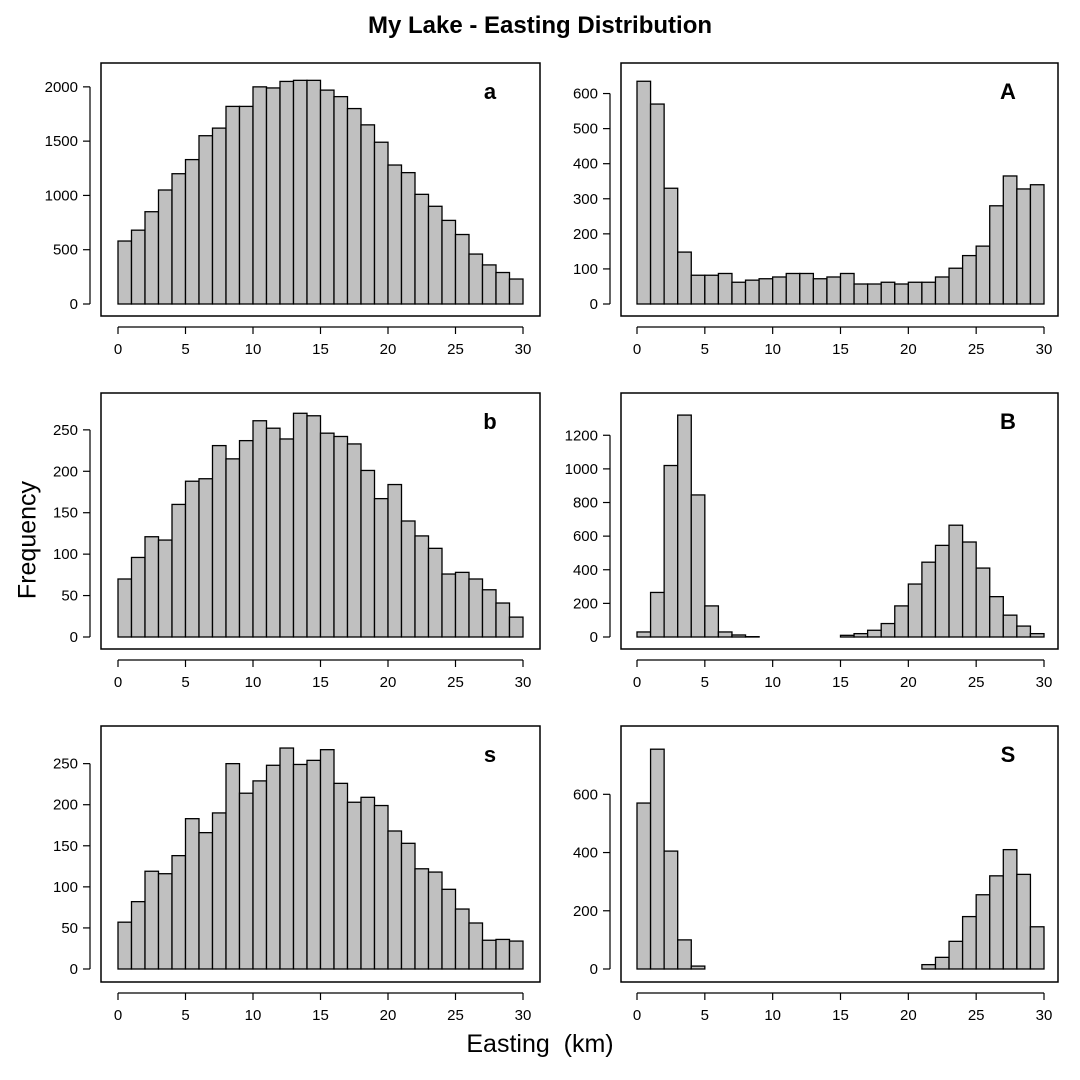 The height and width of the screenshot is (1080, 1080). I want to click on panel-B-x-tick-label: 5, so click(705, 682).